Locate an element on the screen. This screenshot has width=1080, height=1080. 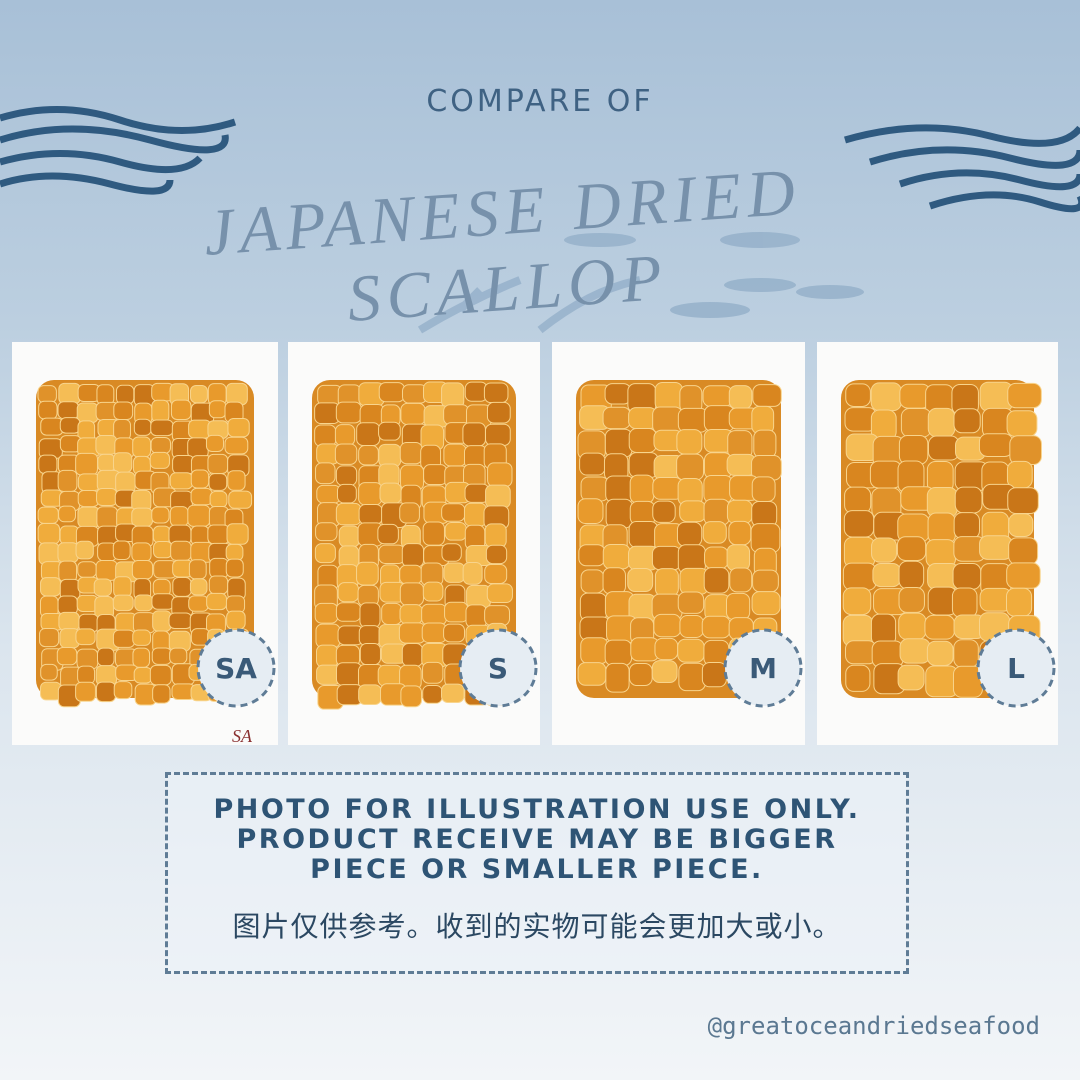
notice-chinese: 图片仅供参考。收到的实物可能会更加大或小。 is located at coordinates (537, 926).